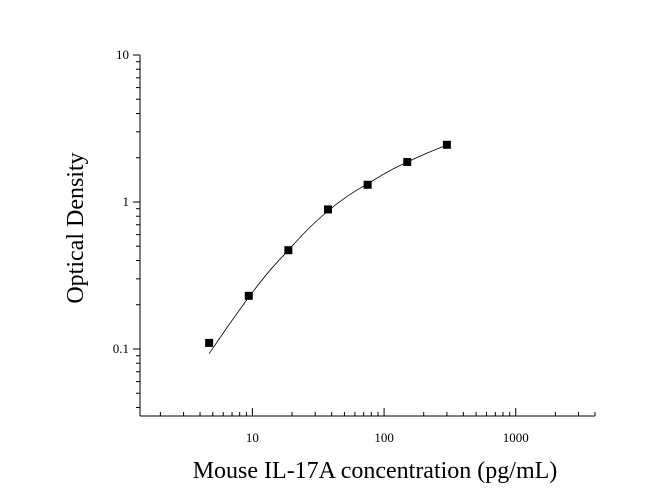 The width and height of the screenshot is (653, 489). What do you see at coordinates (375, 471) in the screenshot?
I see `x-axis-title: Mouse IL-17A concentration (pg/mL)` at bounding box center [375, 471].